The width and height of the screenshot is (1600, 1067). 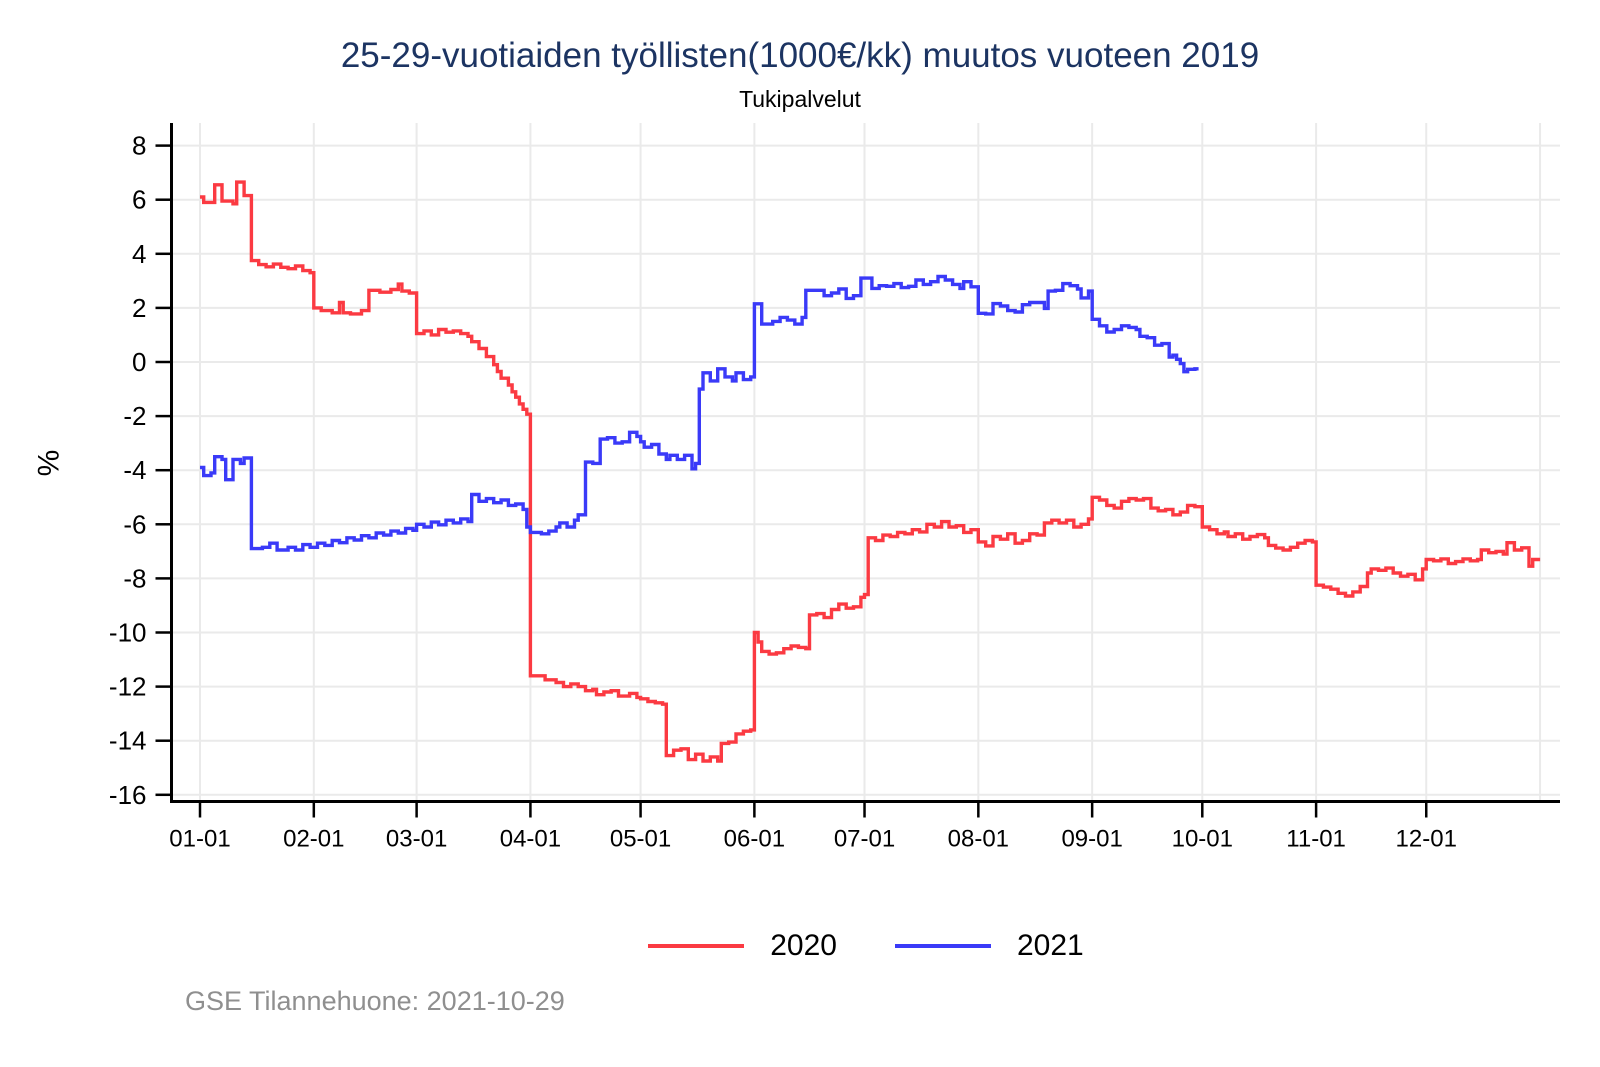 What do you see at coordinates (864, 839) in the screenshot?
I see `x-tick-label: 07-01` at bounding box center [864, 839].